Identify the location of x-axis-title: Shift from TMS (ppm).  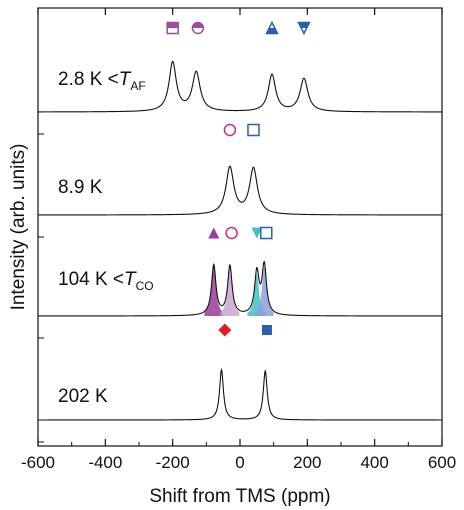
(239, 496).